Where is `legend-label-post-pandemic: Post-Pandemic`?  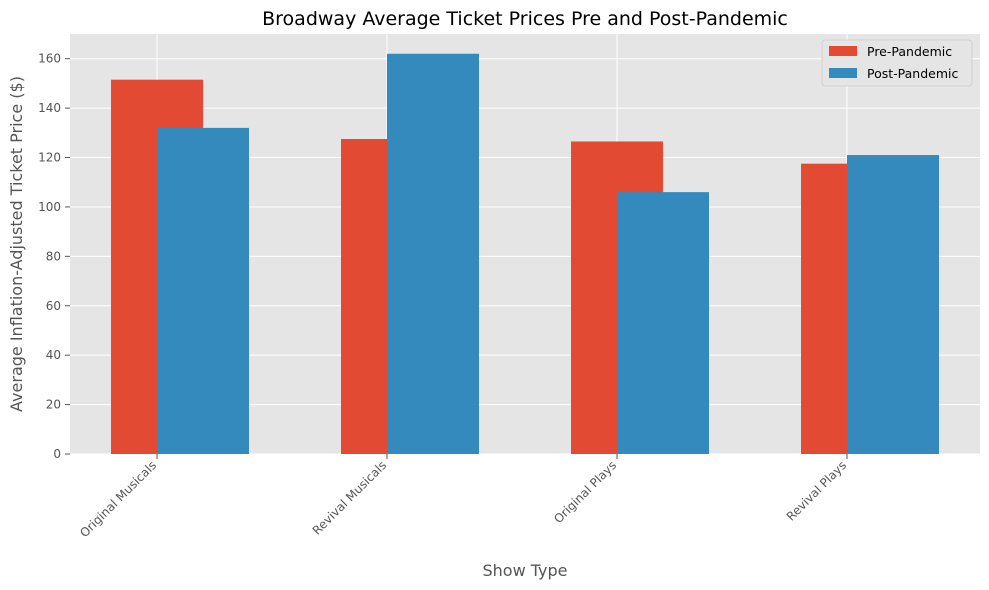 legend-label-post-pandemic: Post-Pandemic is located at coordinates (912, 73).